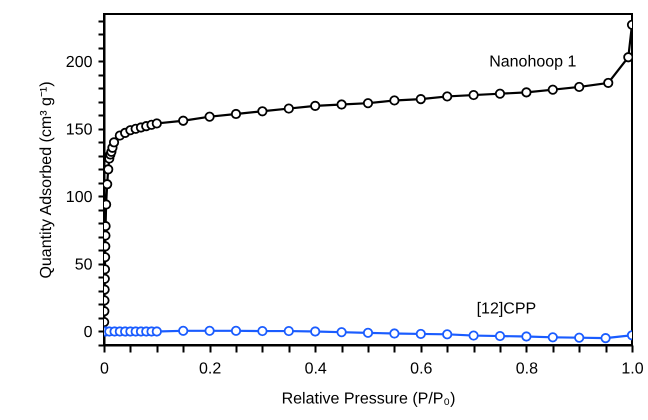 Image resolution: width=648 pixels, height=420 pixels. I want to click on series-label: Nanohoop 1, so click(532, 62).